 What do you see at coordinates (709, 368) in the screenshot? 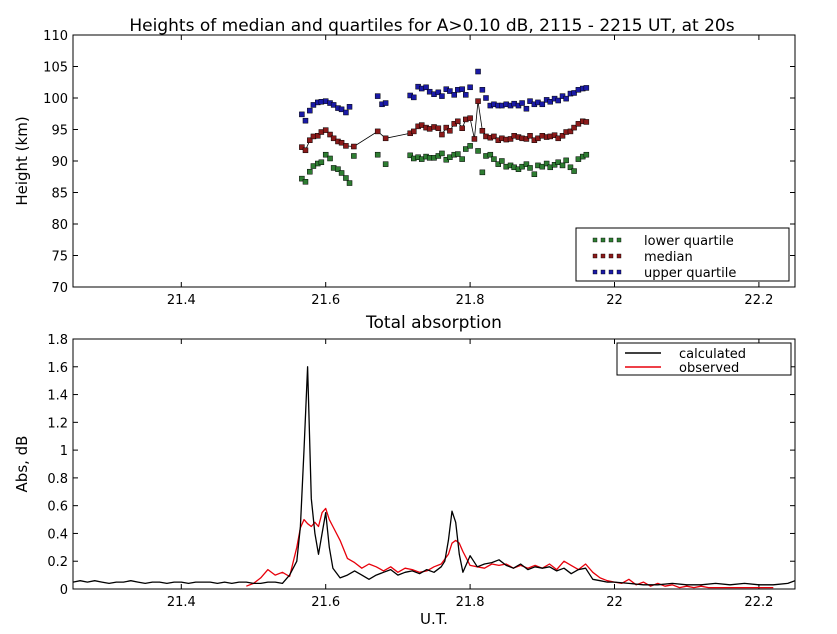
I see `legend-label: observed` at bounding box center [709, 368].